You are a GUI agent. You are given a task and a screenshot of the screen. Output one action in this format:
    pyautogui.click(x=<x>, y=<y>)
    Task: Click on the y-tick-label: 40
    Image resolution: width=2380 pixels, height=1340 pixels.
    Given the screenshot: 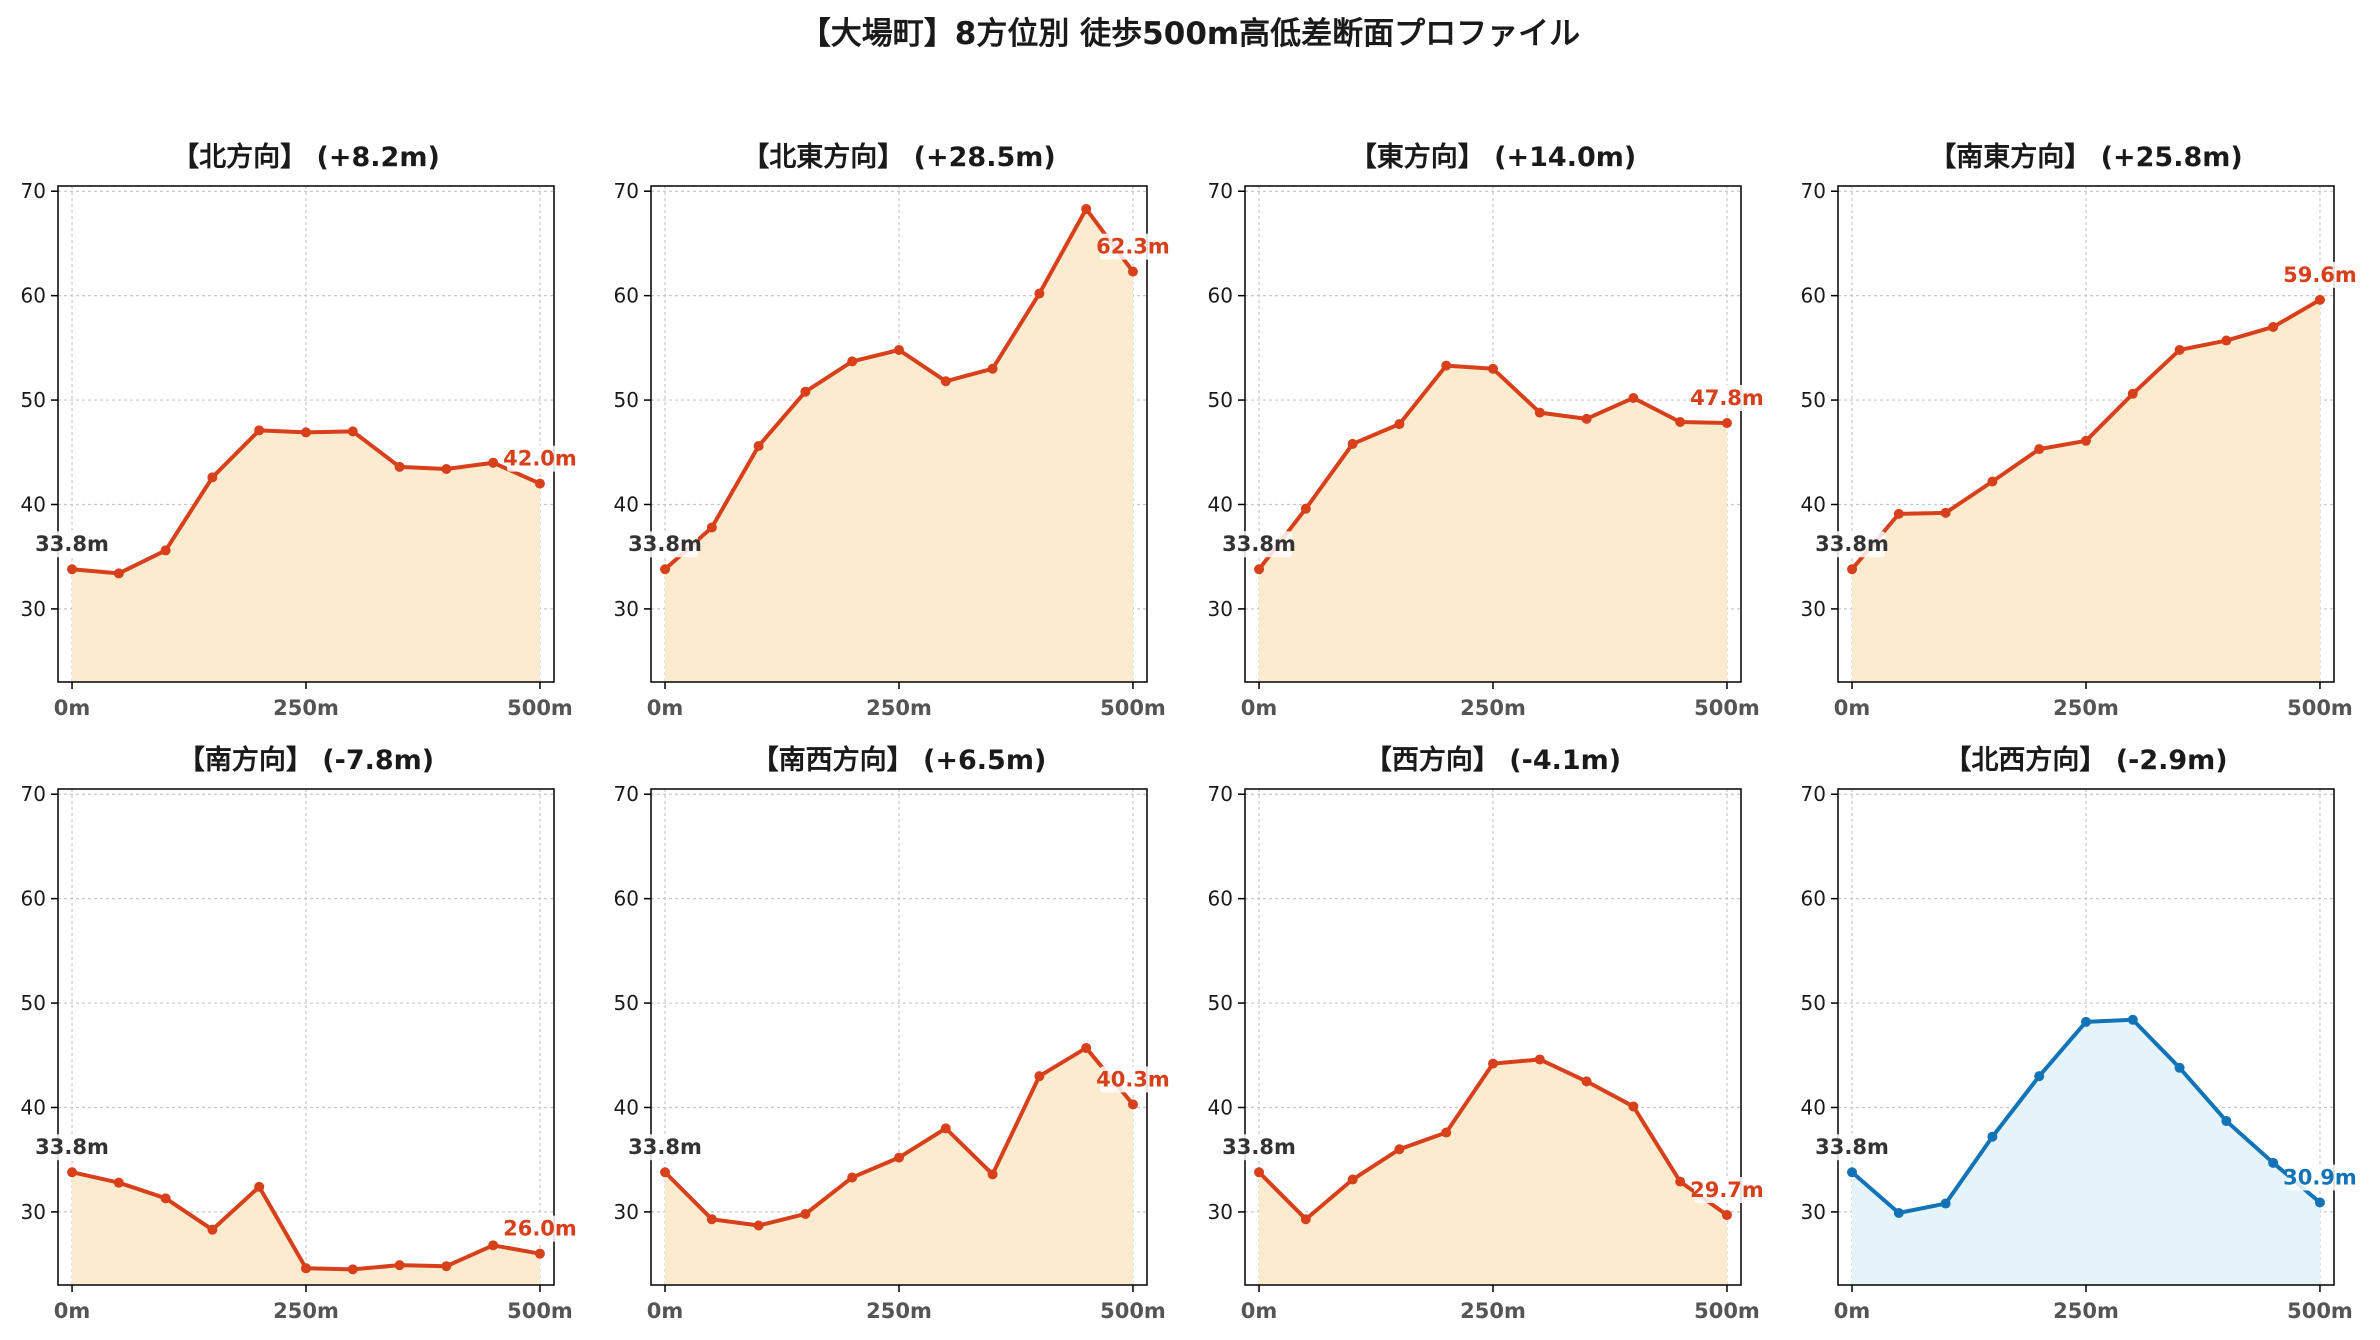 What is the action you would take?
    pyautogui.click(x=1813, y=504)
    